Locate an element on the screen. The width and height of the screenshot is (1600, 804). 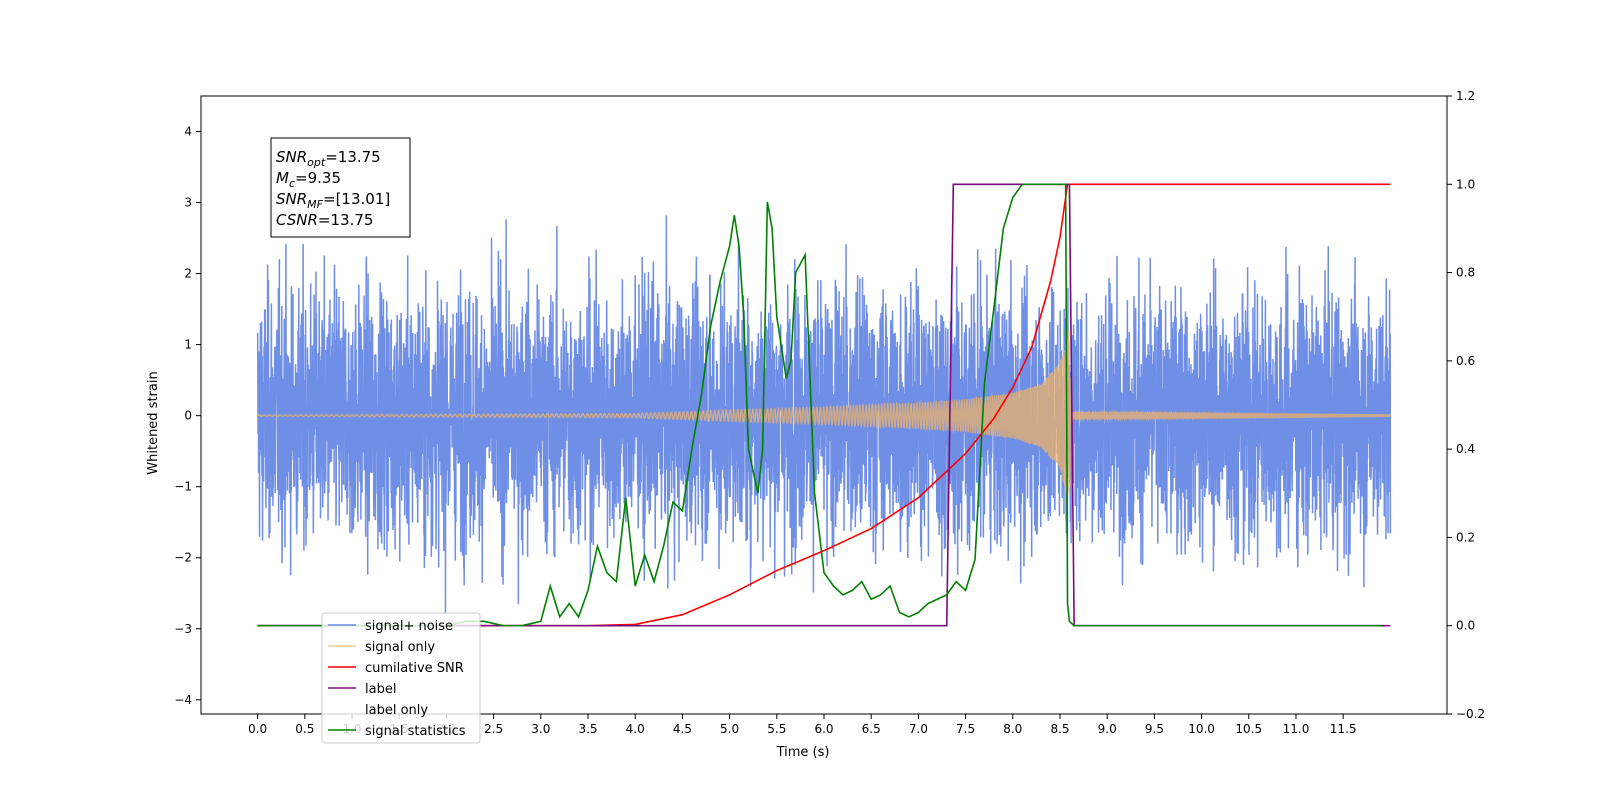
x-tick-label: 8.0 is located at coordinates (1012, 729).